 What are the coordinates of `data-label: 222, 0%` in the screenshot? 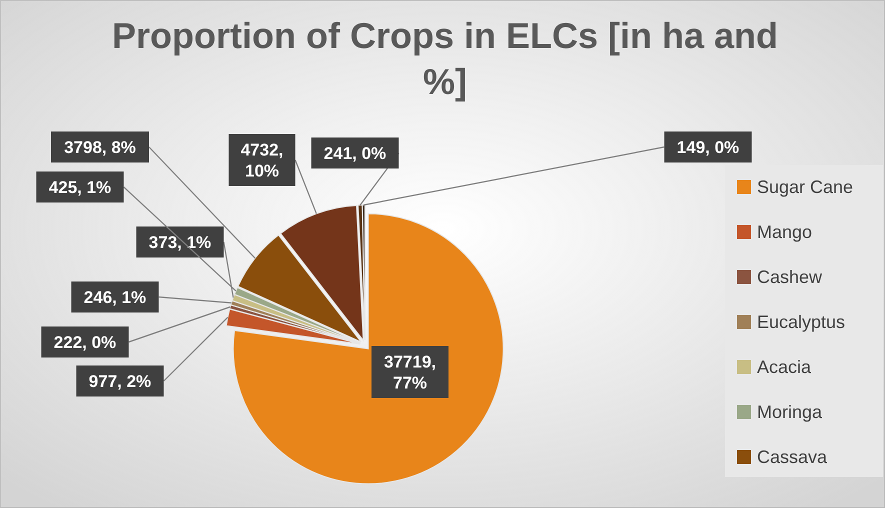 It's located at (85, 342).